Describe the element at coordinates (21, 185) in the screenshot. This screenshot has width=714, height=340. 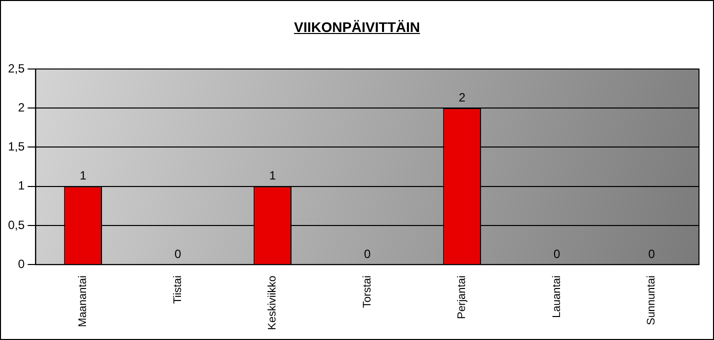
I see `y-tick-label: 1` at that location.